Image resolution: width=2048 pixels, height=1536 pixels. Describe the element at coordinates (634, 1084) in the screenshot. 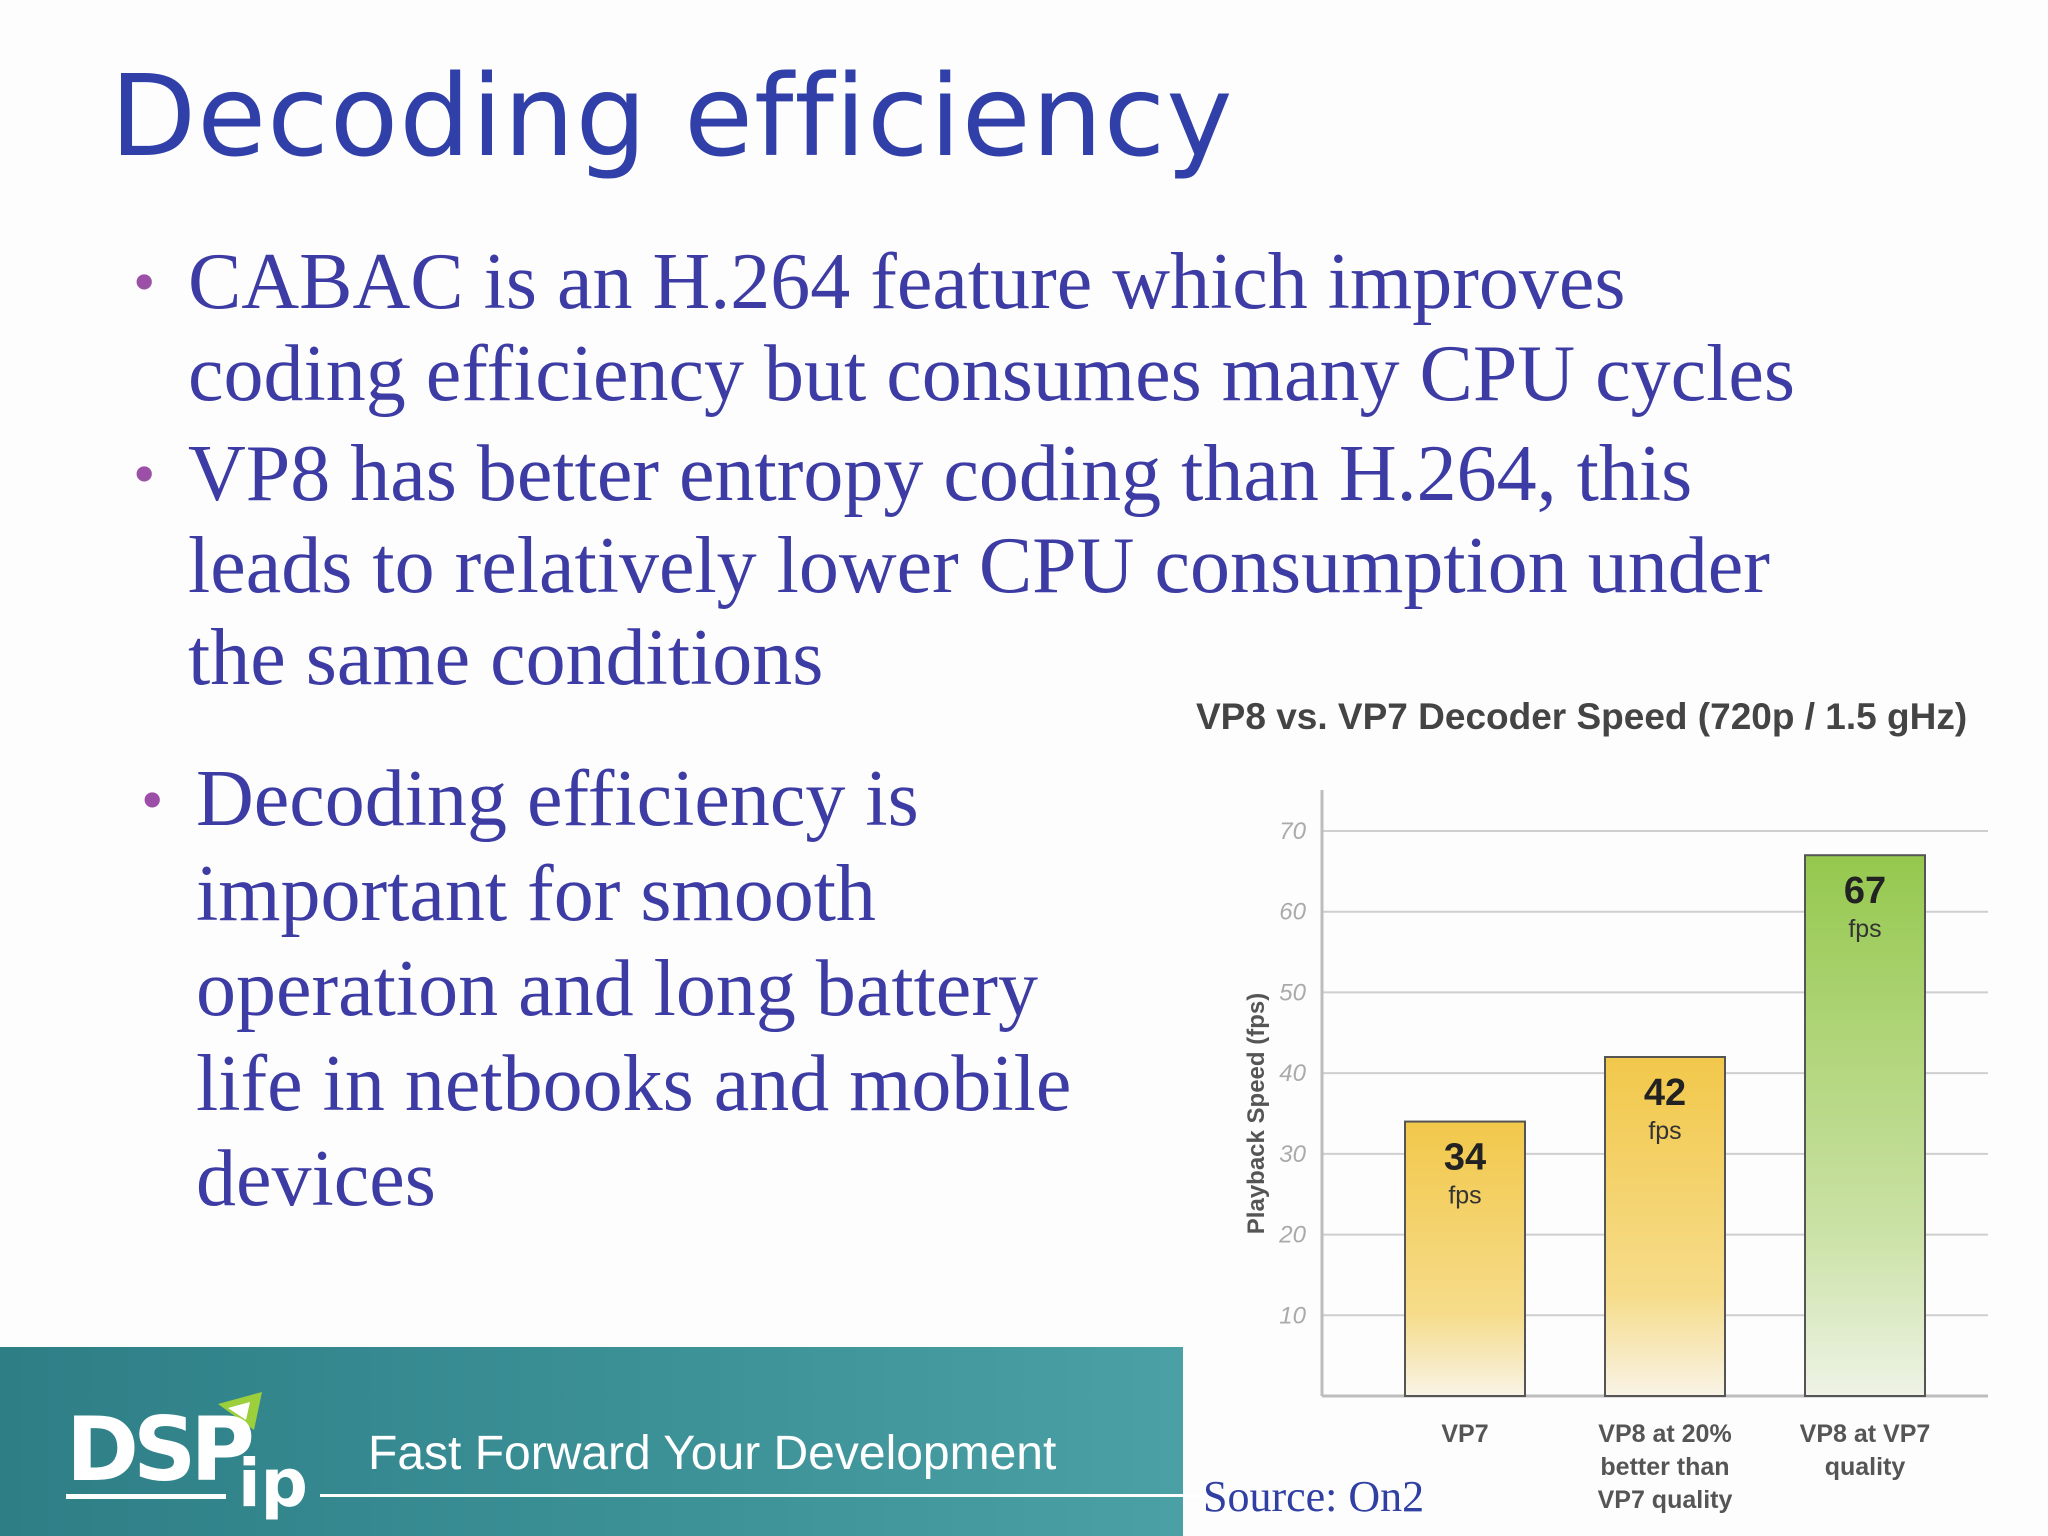

I see `bullet-line: life in netbooks and mobile` at that location.